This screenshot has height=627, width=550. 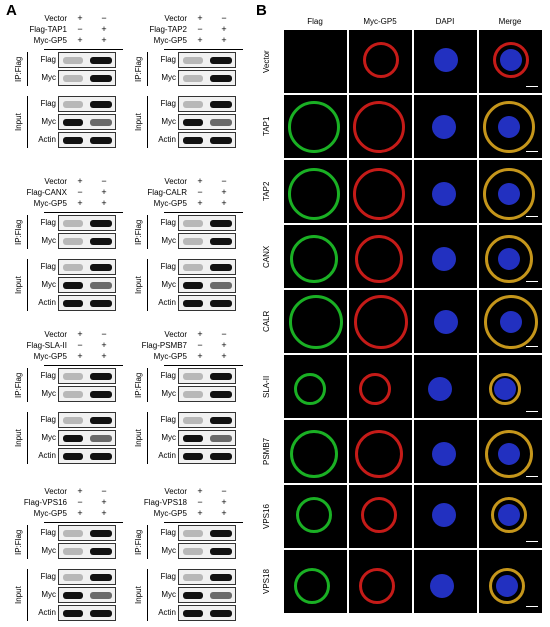 What do you see at coordinates (28, 69) in the screenshot?
I see `ip-bracket` at bounding box center [28, 69].